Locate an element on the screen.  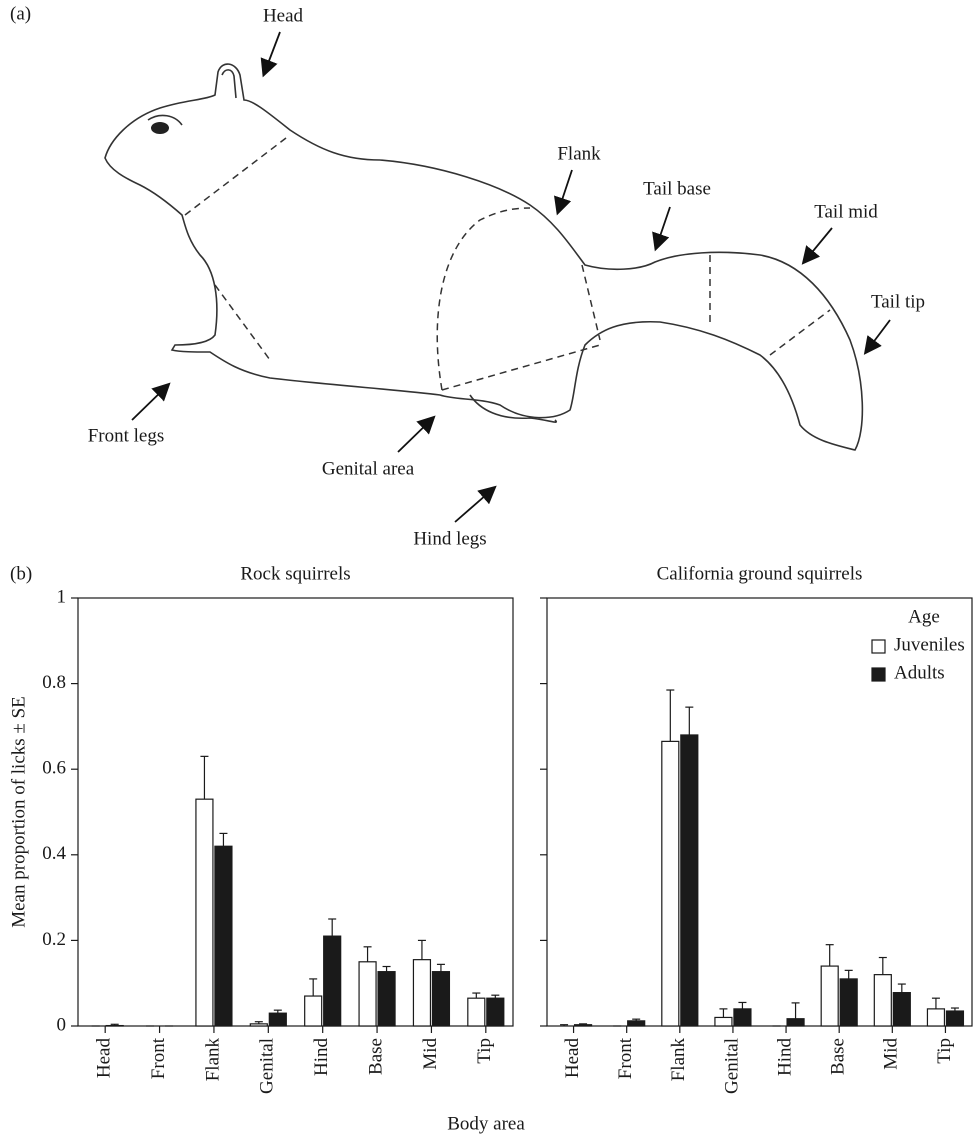
y-tick-label: 1 is located at coordinates (62, 596).